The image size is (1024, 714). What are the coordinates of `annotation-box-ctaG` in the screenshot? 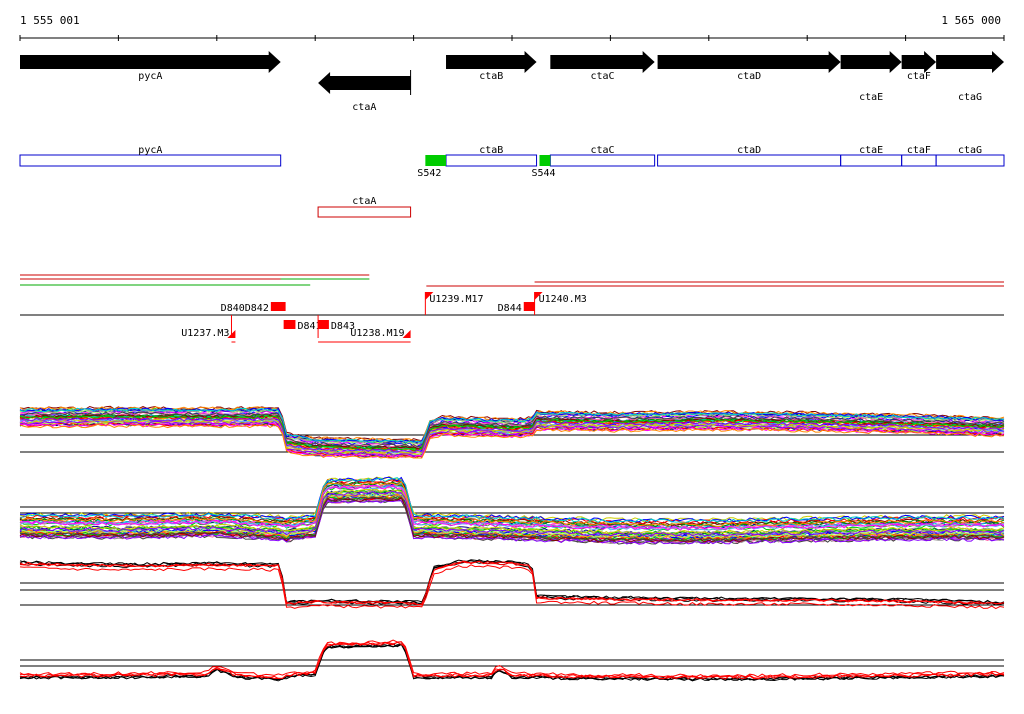 It's located at (970, 160).